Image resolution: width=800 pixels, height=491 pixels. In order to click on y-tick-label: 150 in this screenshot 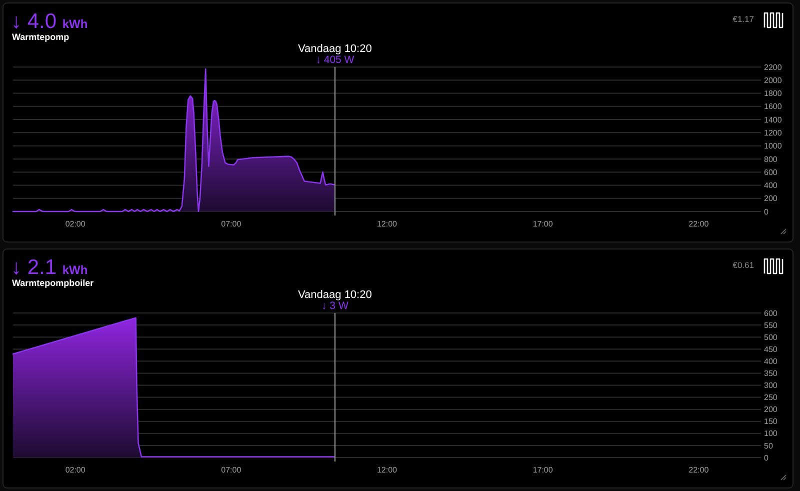, I will do `click(771, 421)`.